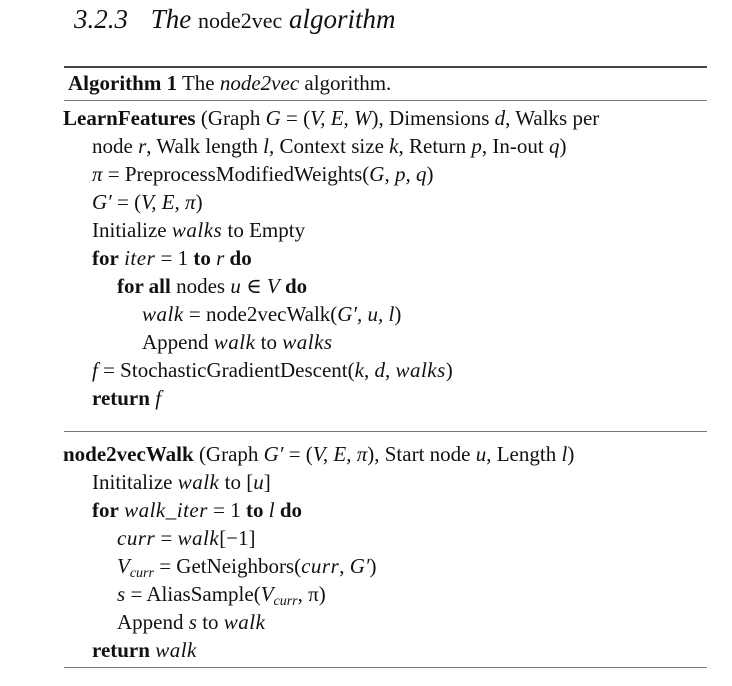 Image resolution: width=732 pixels, height=686 pixels. Describe the element at coordinates (432, 146) in the screenshot. I see `text: , Return` at that location.